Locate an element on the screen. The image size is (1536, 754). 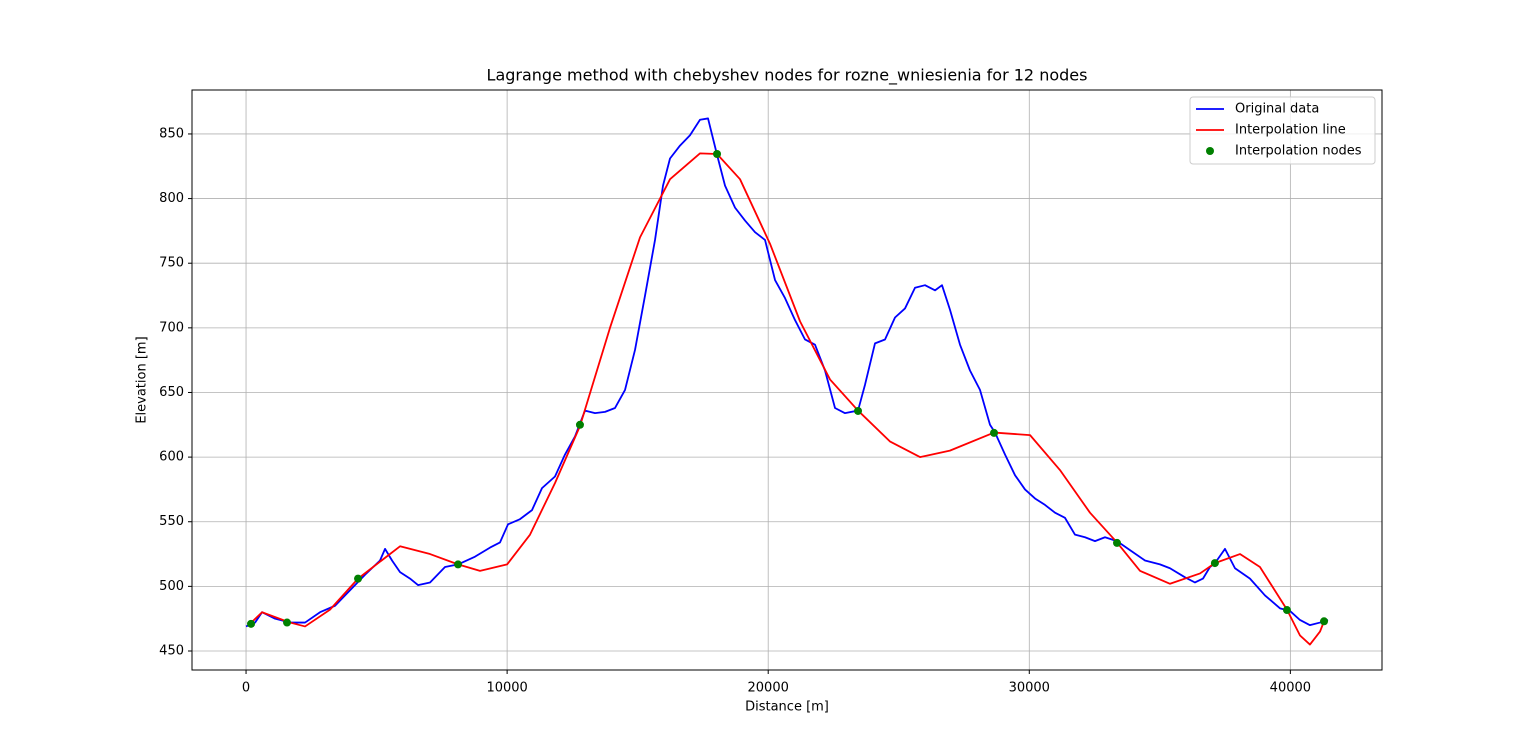
x-tick-label: 40000 is located at coordinates (1290, 688).